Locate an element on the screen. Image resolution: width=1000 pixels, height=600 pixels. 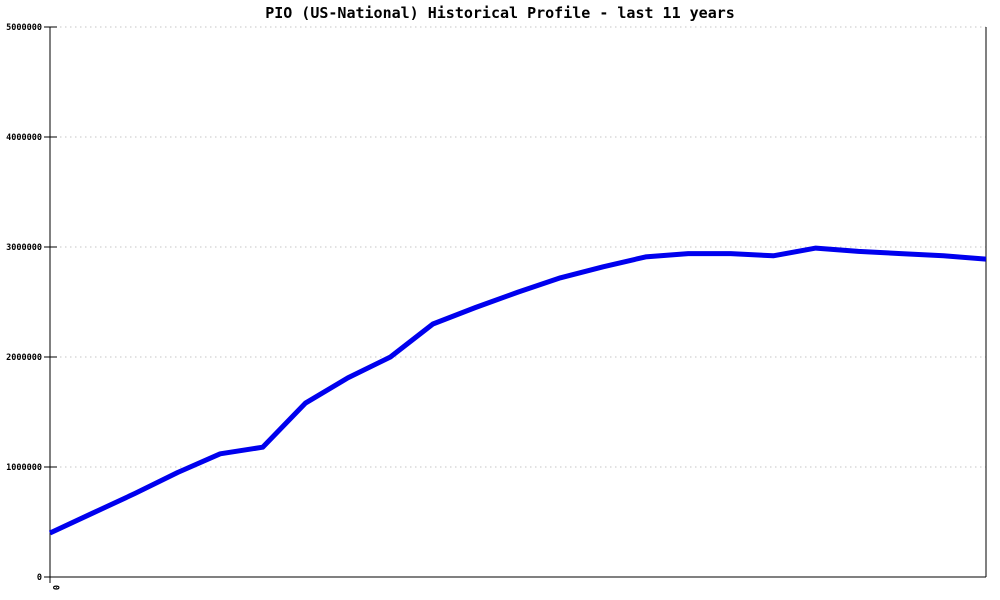
x-axis-label: 0 is located at coordinates (55, 587).